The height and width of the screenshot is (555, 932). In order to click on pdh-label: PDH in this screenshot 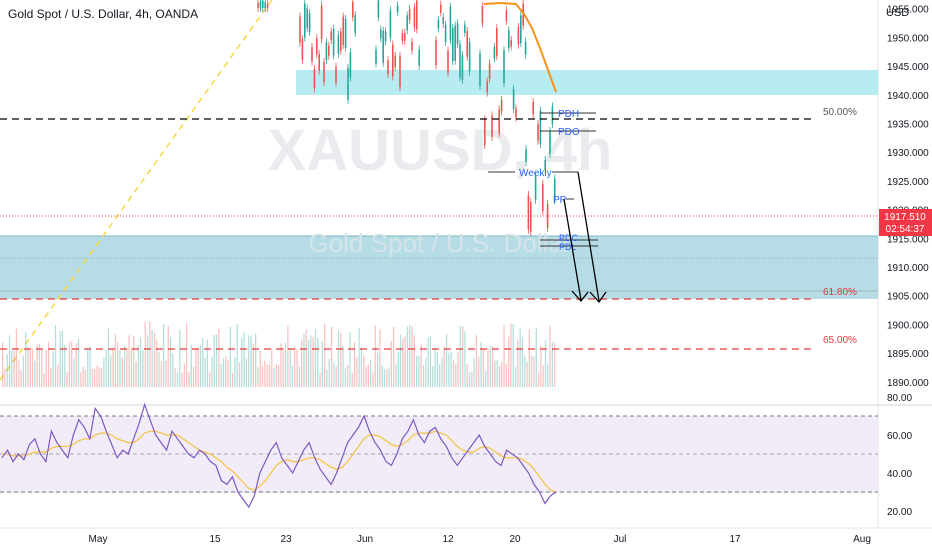, I will do `click(568, 114)`.